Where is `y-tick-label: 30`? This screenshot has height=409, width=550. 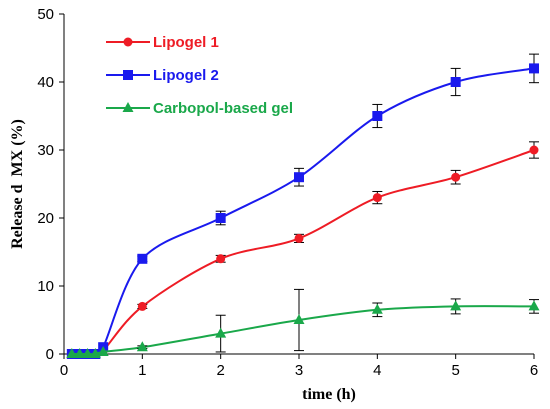
y-tick-label: 30 is located at coordinates (45, 150).